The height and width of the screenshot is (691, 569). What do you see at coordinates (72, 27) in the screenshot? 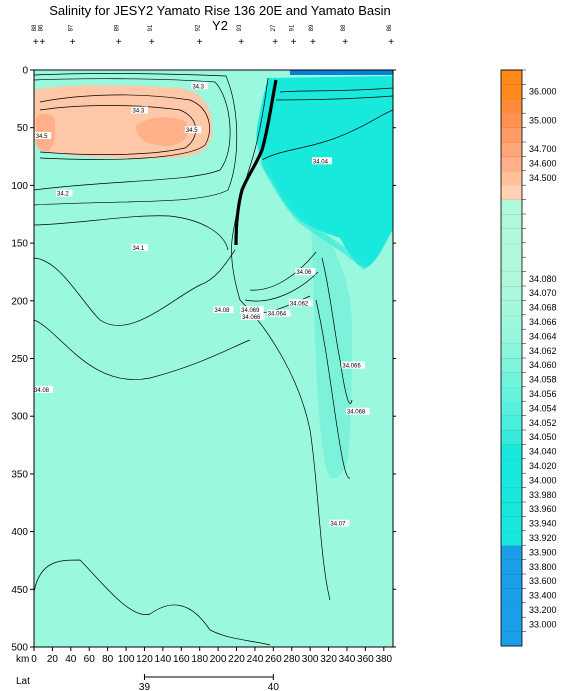
I see `station-label: 87` at bounding box center [72, 27].